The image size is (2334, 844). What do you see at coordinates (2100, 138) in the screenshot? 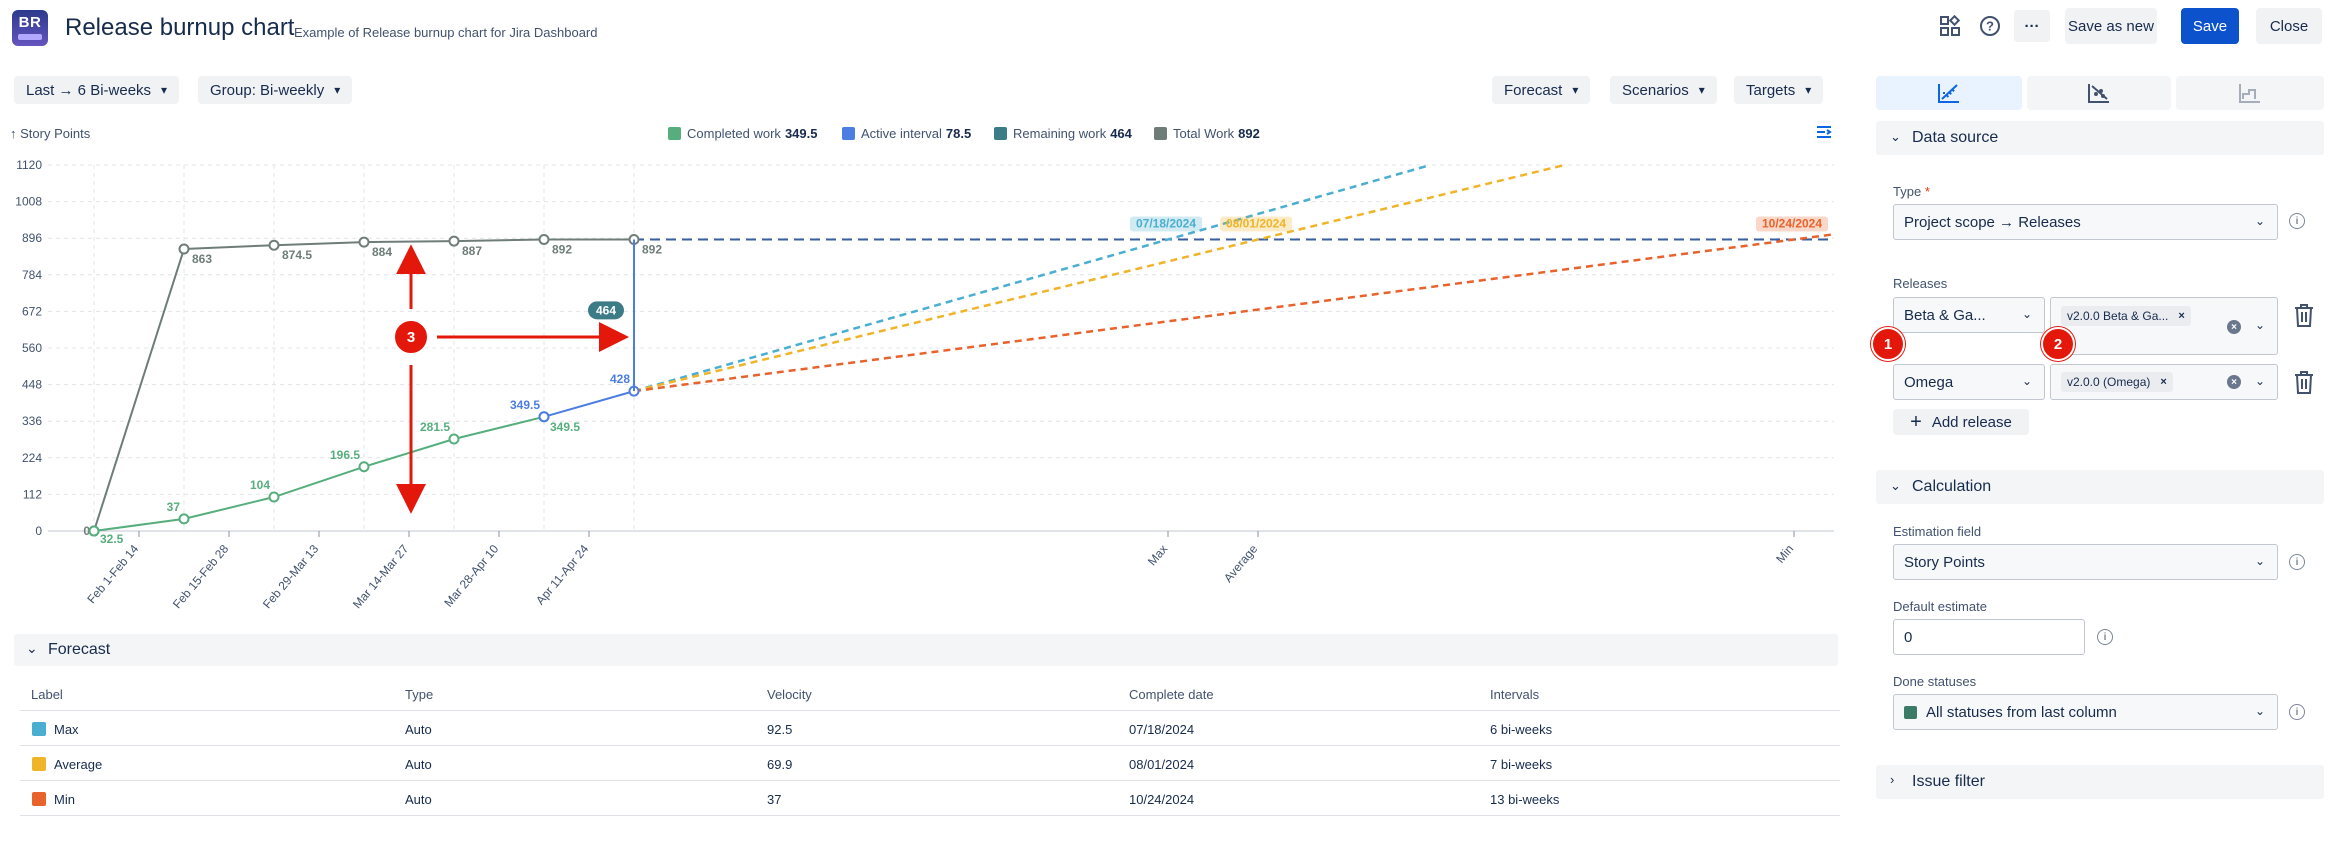
I see `data-source-section-header: ⌄ Data source` at bounding box center [2100, 138].